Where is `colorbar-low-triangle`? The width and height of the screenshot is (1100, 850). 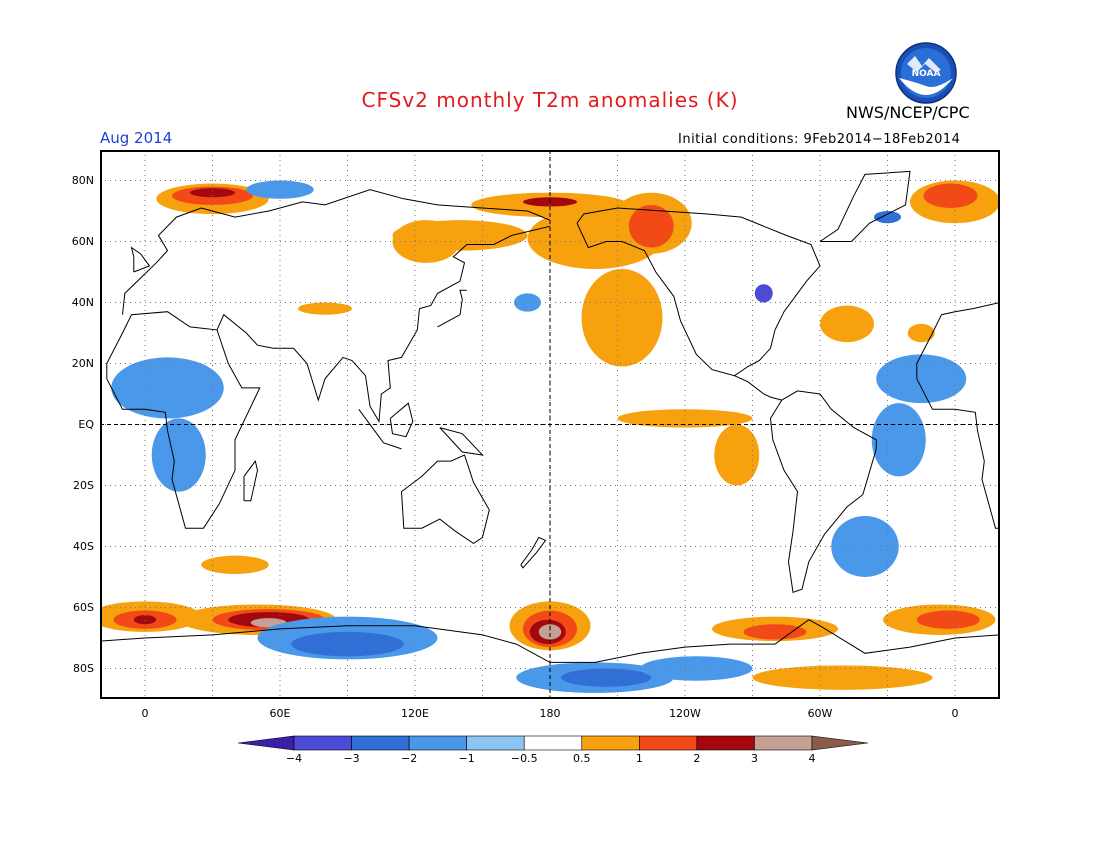 colorbar-low-triangle is located at coordinates (266, 743).